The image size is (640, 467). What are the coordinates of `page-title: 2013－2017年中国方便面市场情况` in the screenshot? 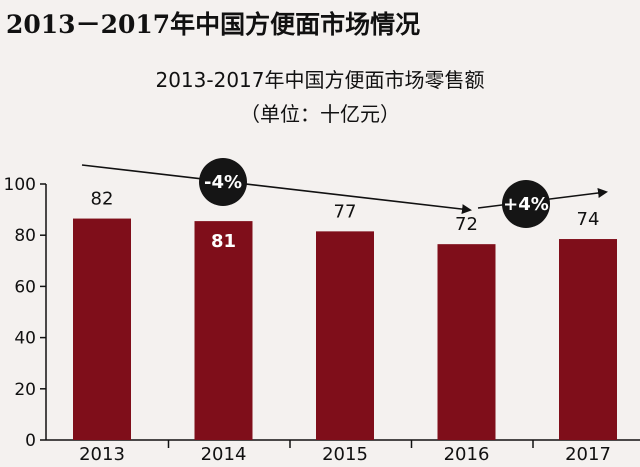 It's located at (213, 24).